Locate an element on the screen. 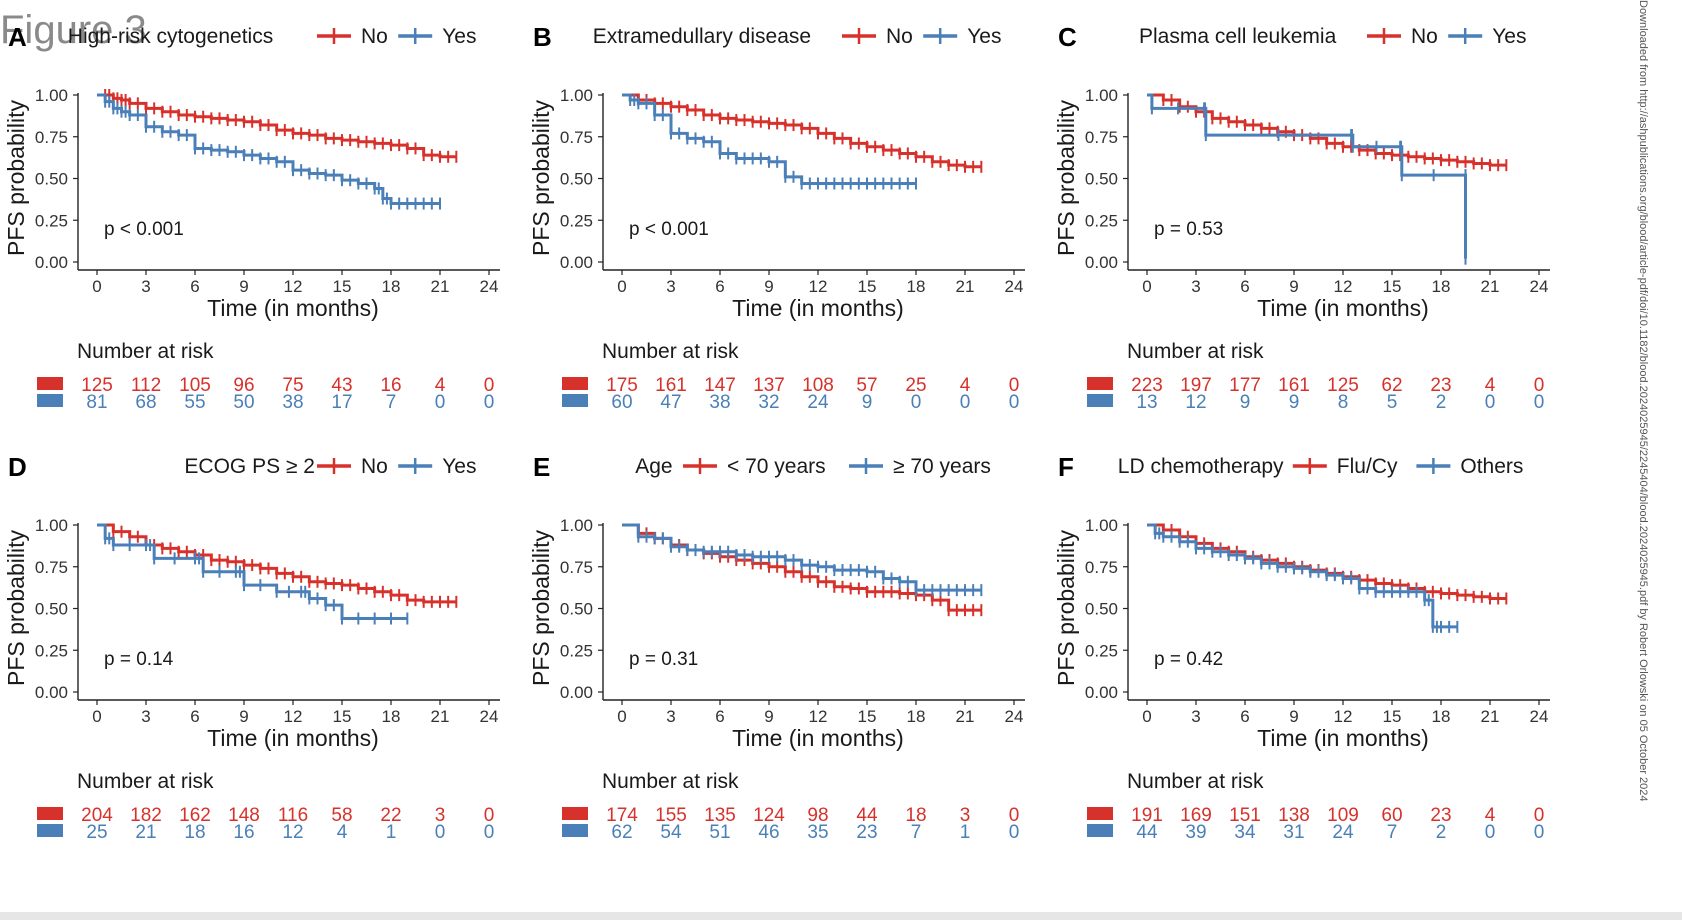 The image size is (1682, 920). y-tick-label: 0.50 is located at coordinates (51, 609).